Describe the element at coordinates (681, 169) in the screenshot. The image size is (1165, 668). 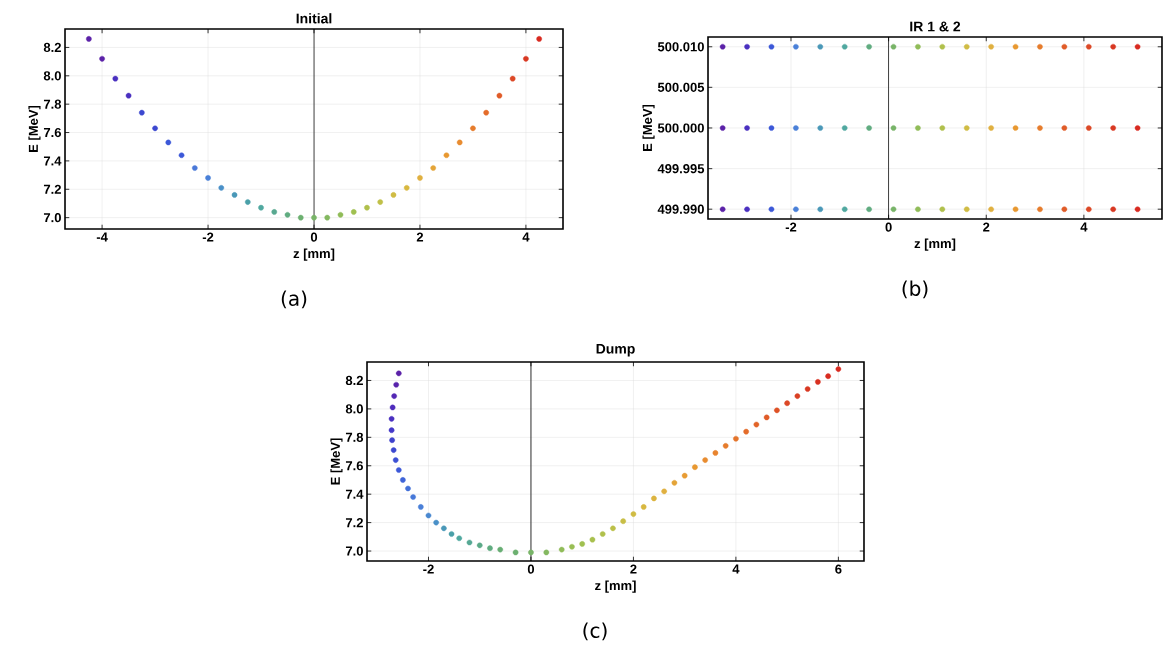
I see `y-tick-label: 499.995` at that location.